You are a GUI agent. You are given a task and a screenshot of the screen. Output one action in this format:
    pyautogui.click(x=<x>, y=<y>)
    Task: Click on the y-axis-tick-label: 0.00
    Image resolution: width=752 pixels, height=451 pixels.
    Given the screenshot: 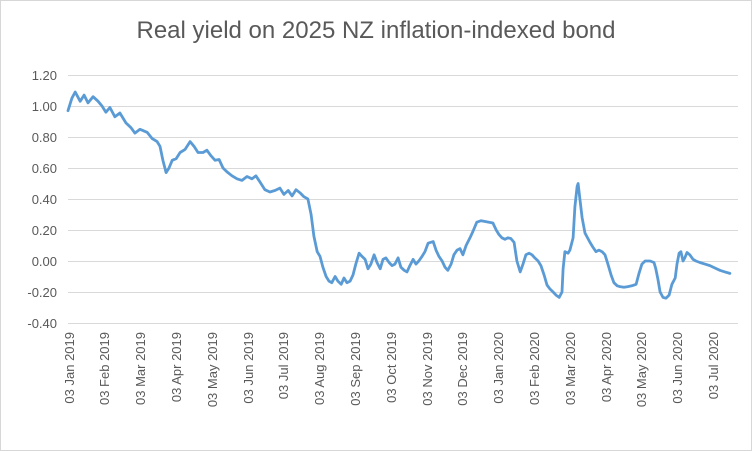 What is the action you would take?
    pyautogui.click(x=44, y=261)
    